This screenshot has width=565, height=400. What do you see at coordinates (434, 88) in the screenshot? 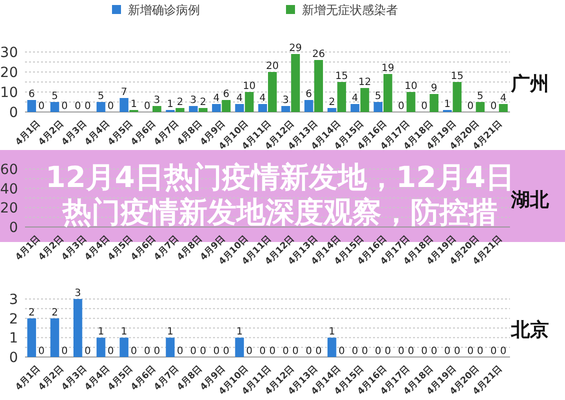
I see `data-label: 9` at bounding box center [434, 88].